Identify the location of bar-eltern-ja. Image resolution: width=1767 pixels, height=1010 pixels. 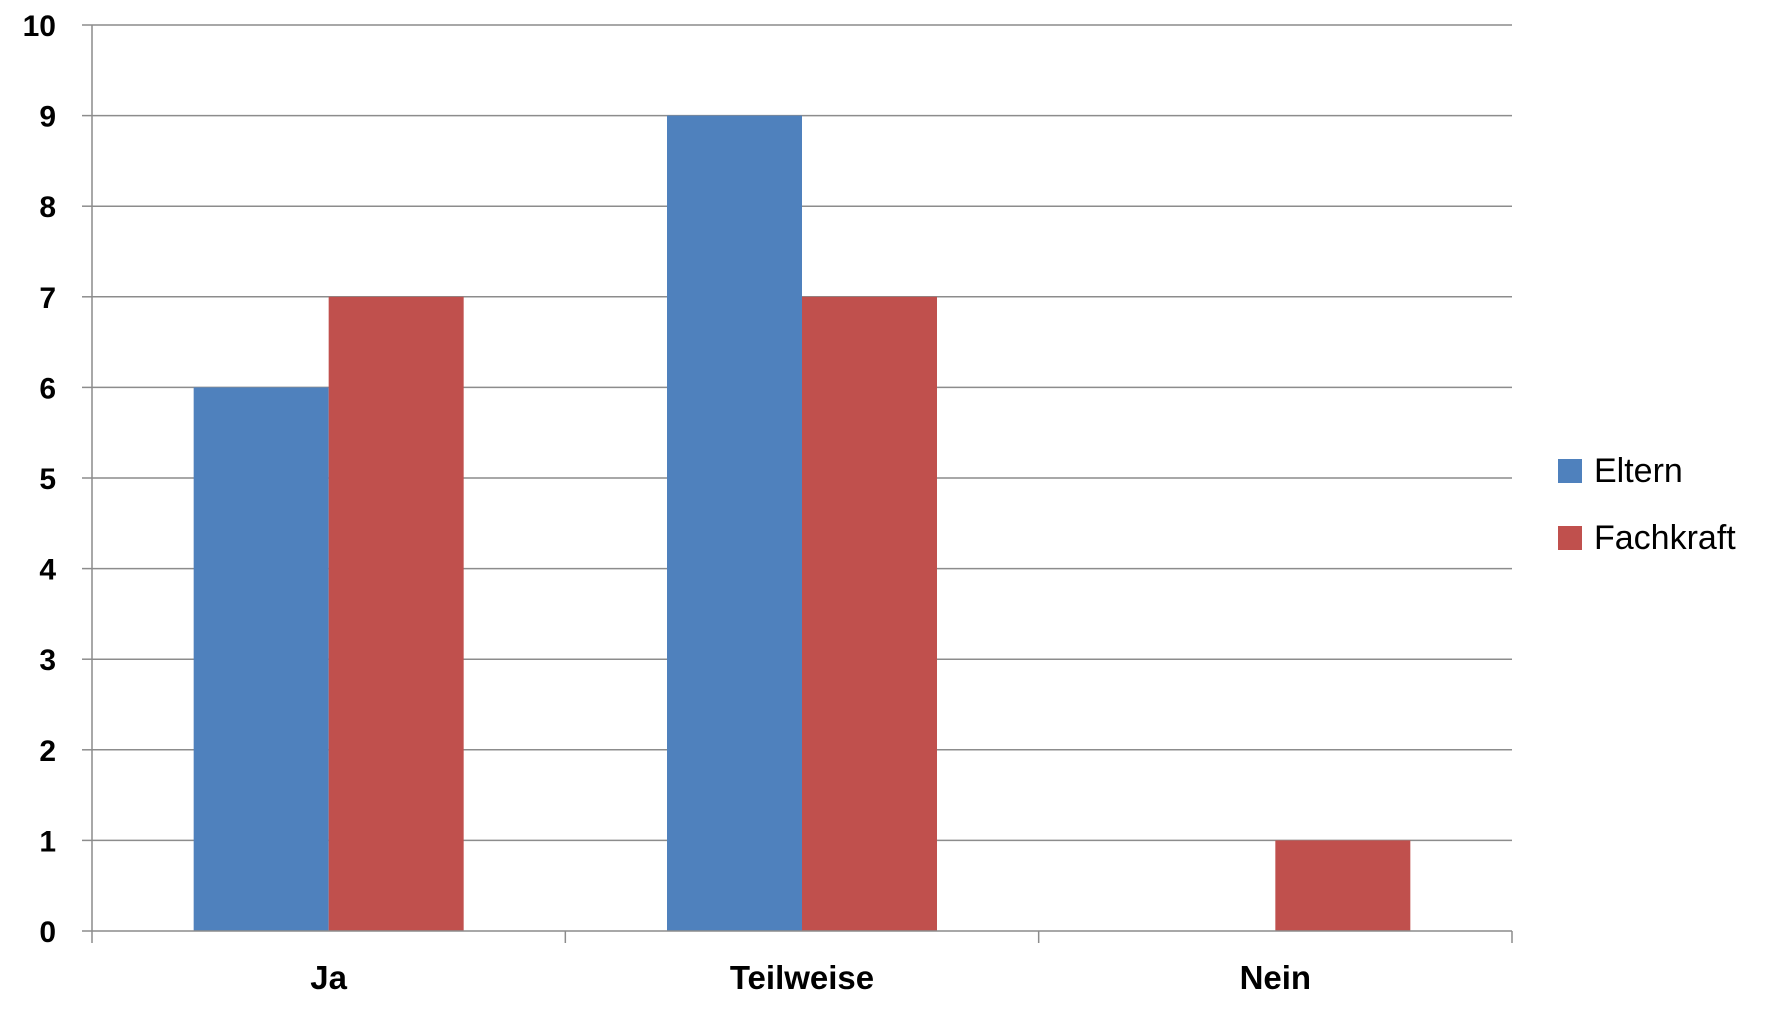
(261, 659).